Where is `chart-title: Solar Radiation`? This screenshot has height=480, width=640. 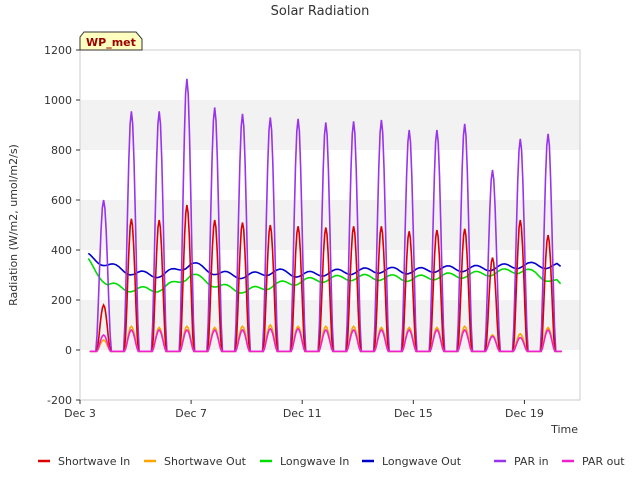 chart-title: Solar Radiation is located at coordinates (320, 11).